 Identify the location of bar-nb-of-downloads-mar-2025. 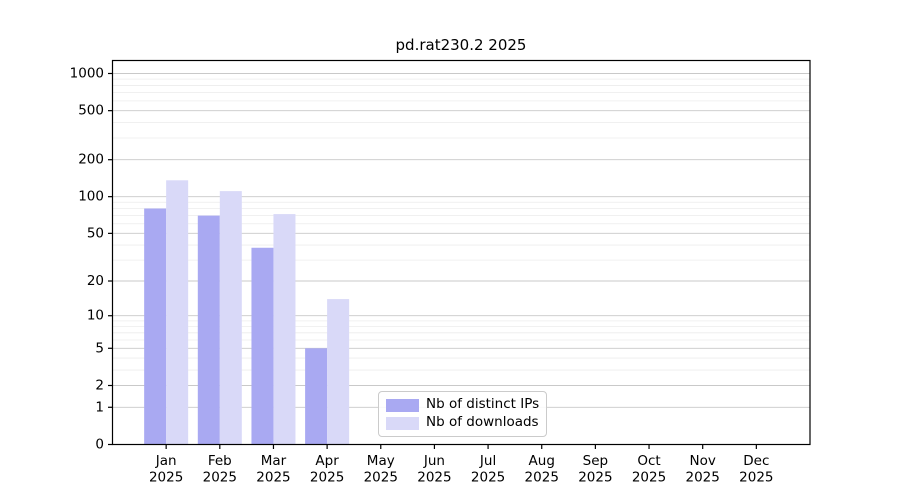
(284, 329).